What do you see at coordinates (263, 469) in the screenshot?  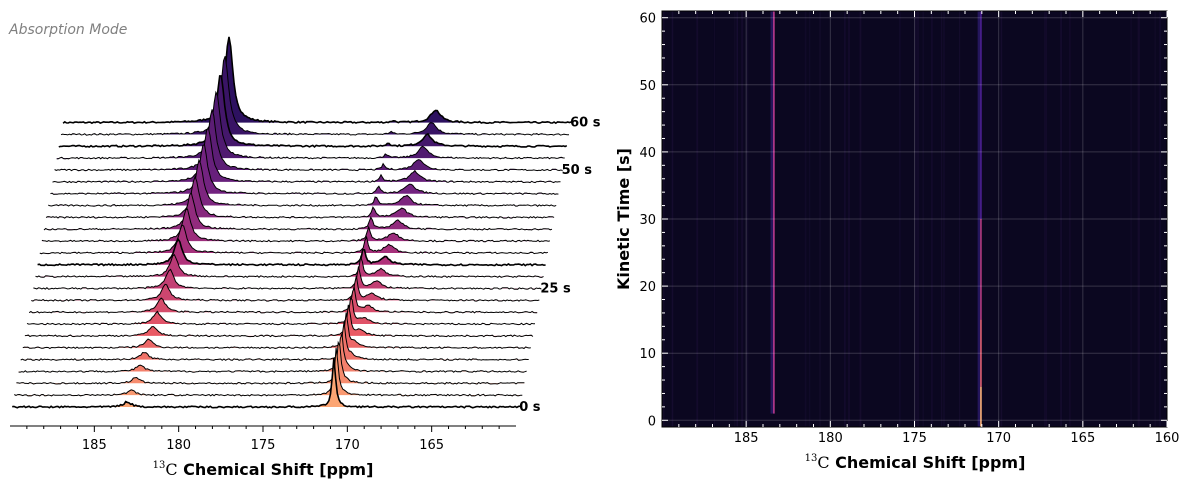 I see `left-x-axis-title: 13C Chemical Shift [ppm]` at bounding box center [263, 469].